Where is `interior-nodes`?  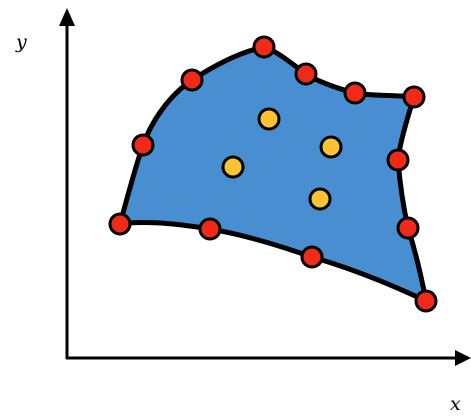 interior-nodes is located at coordinates (282, 159).